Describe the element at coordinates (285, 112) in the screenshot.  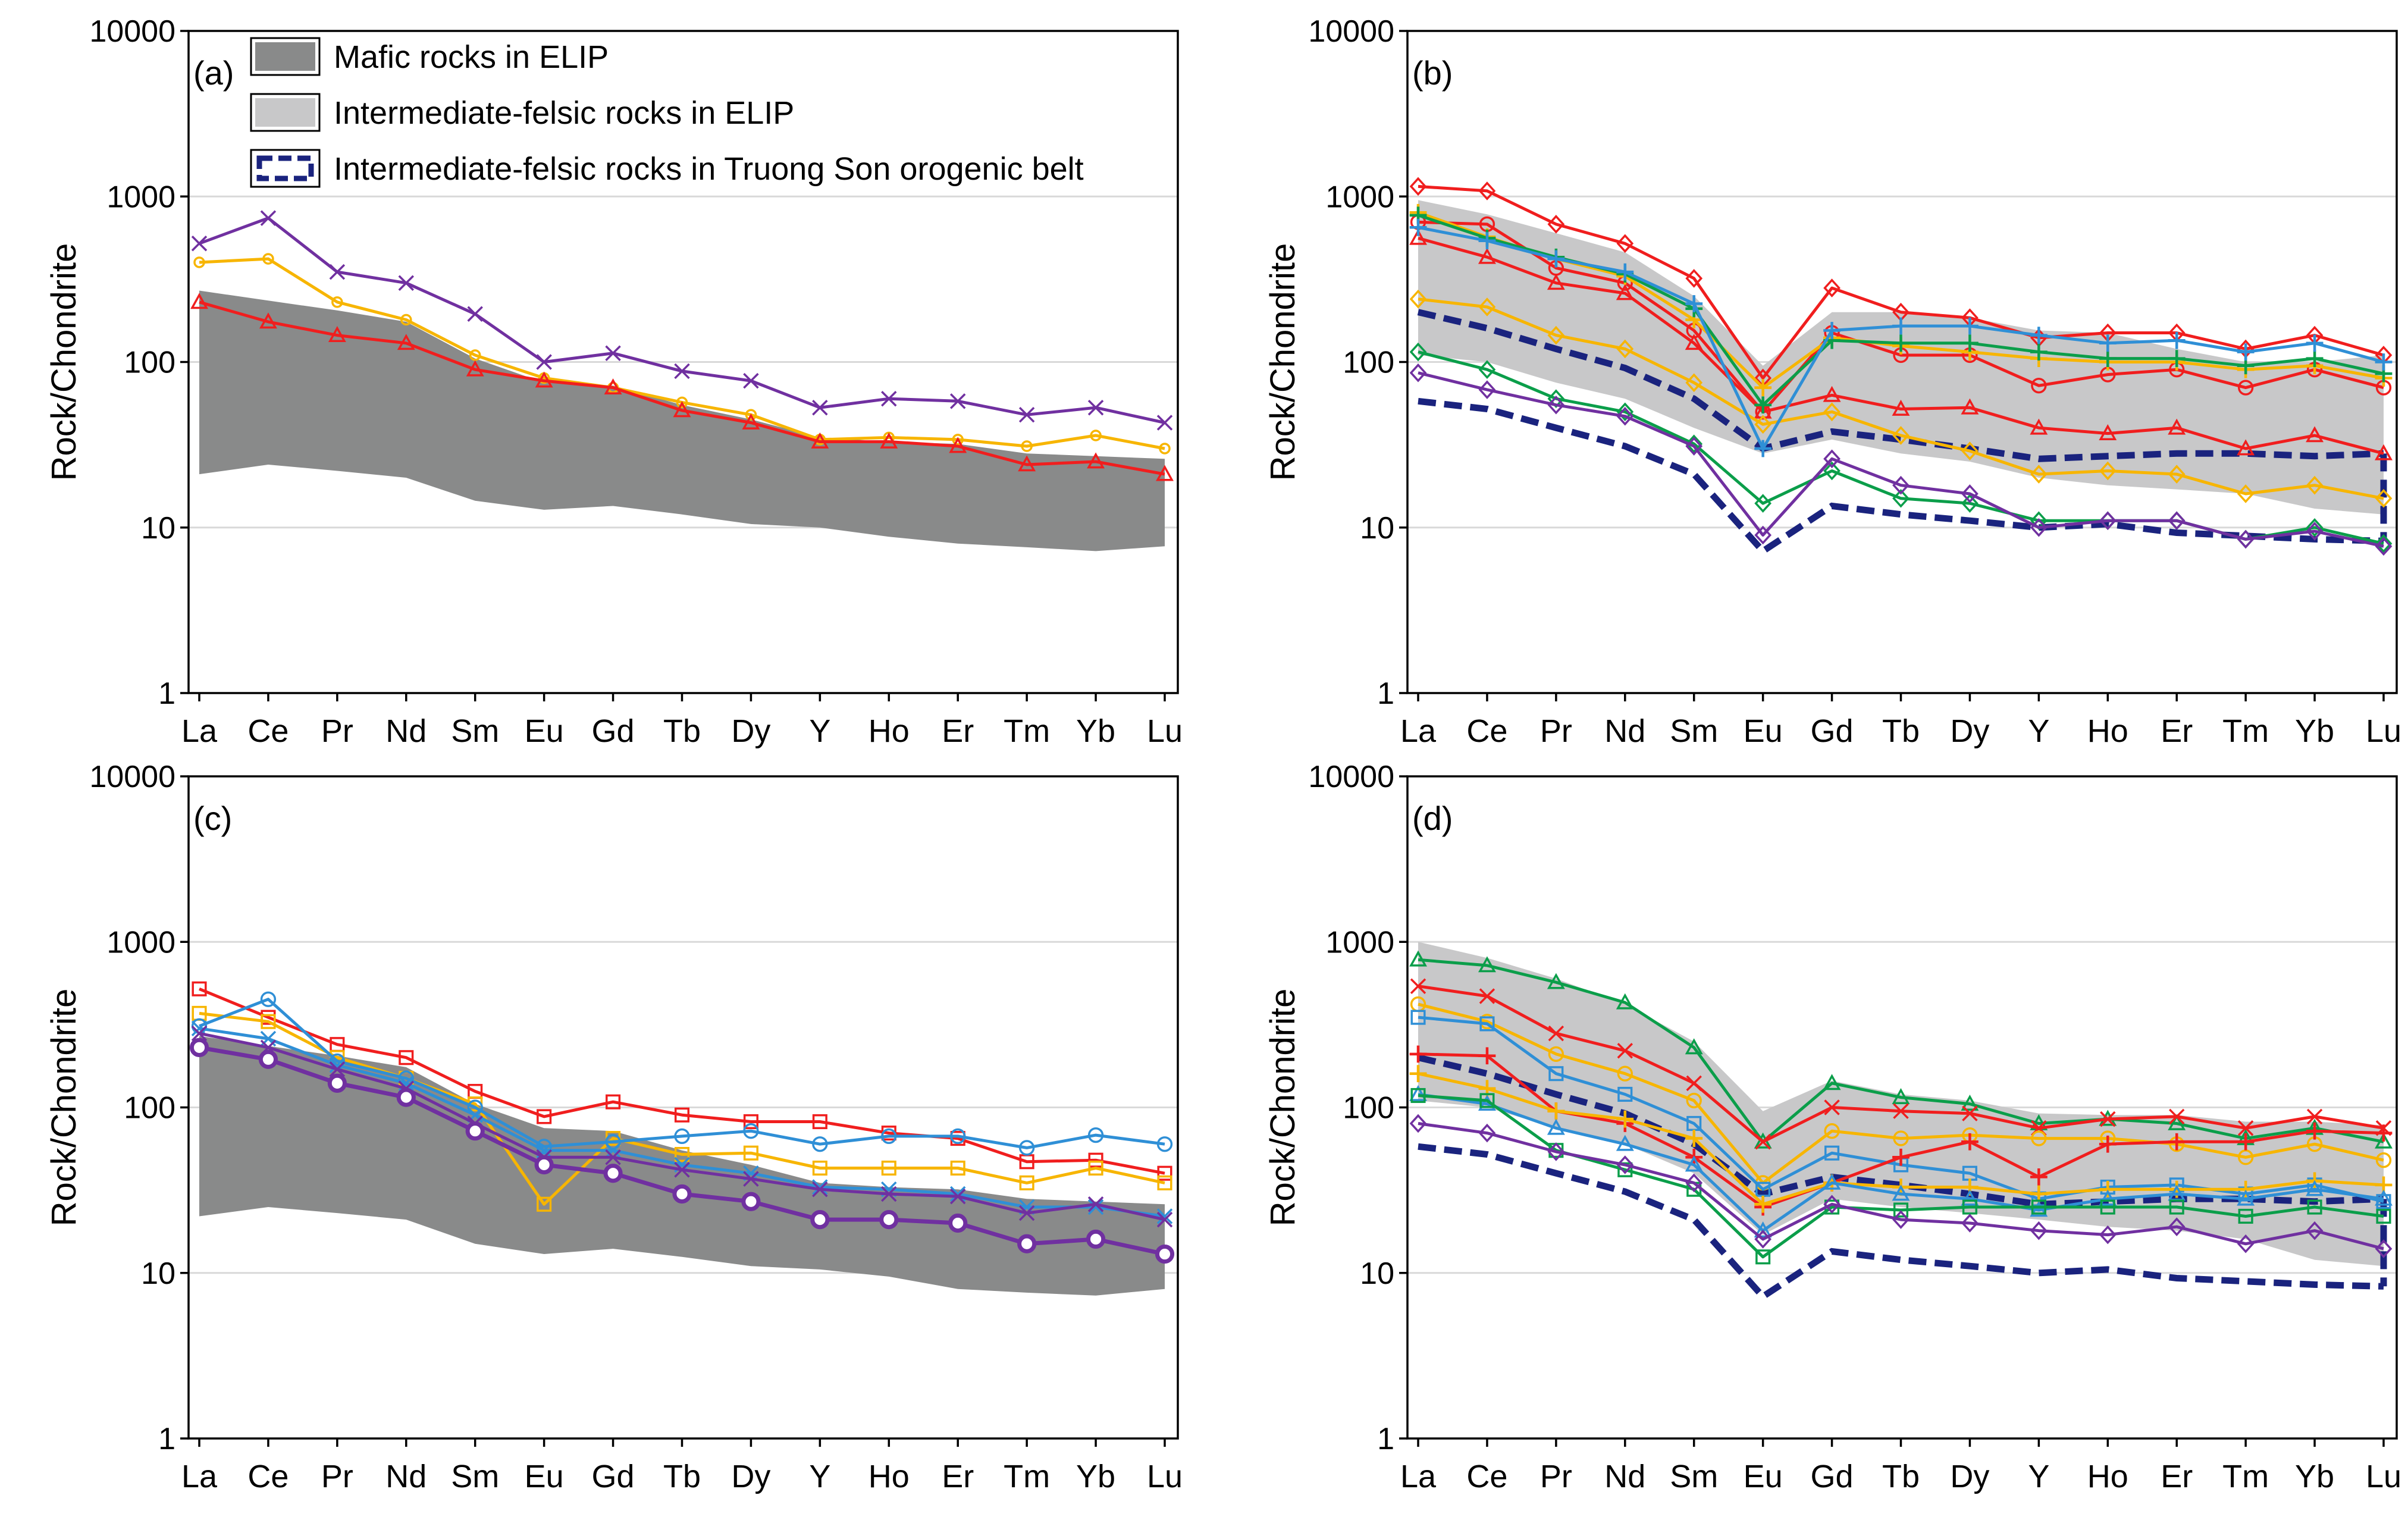
I see `legend-swatch-fill` at that location.